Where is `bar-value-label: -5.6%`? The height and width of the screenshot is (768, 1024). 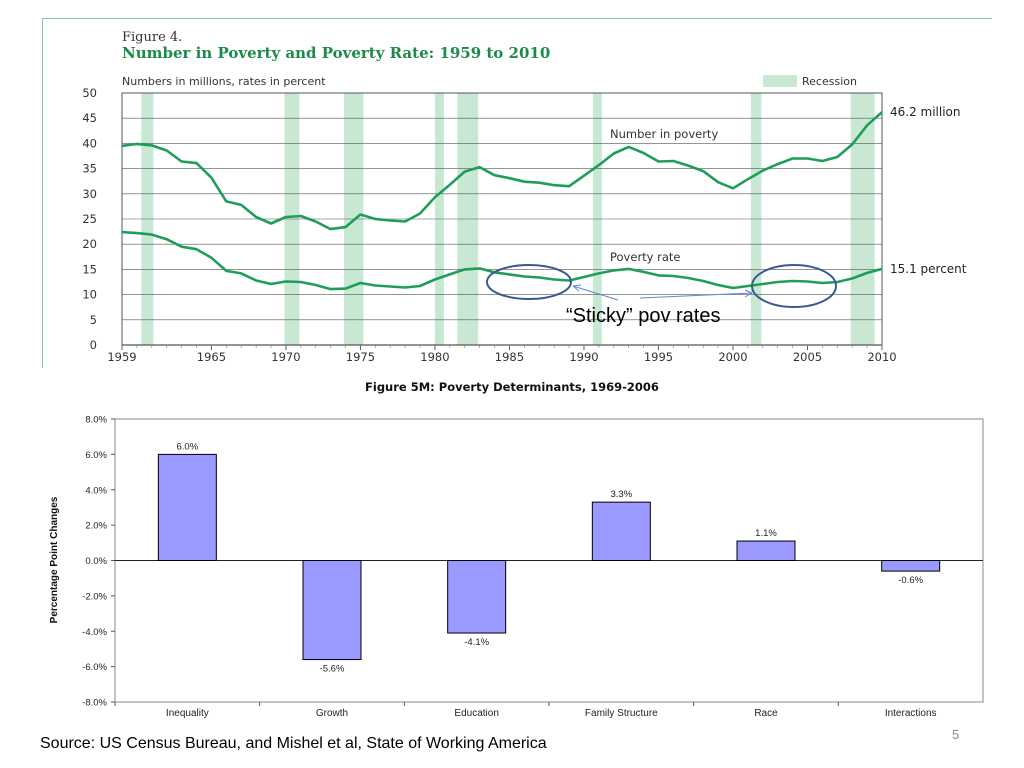
bar-value-label: -5.6% is located at coordinates (332, 669).